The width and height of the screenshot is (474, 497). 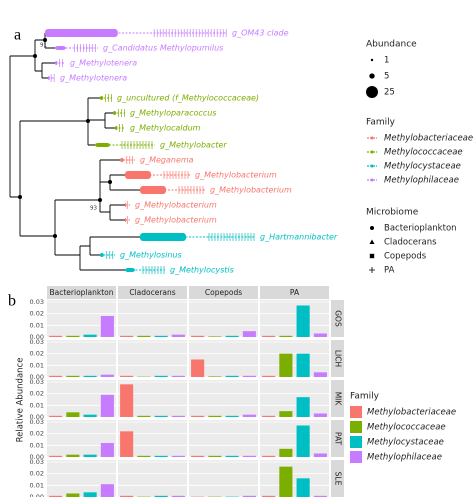 What do you see at coordinates (391, 45) in the screenshot?
I see `legend-title: Abundance` at bounding box center [391, 45].